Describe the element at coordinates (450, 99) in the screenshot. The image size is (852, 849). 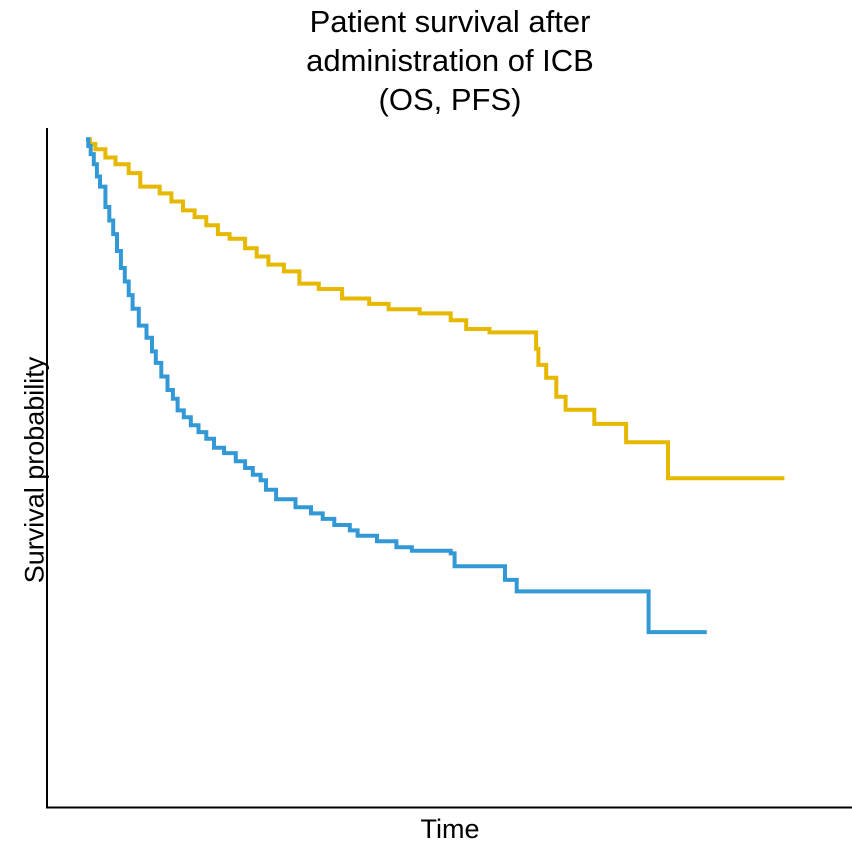
I see `chart-title-line-3: (OS, PFS)` at that location.